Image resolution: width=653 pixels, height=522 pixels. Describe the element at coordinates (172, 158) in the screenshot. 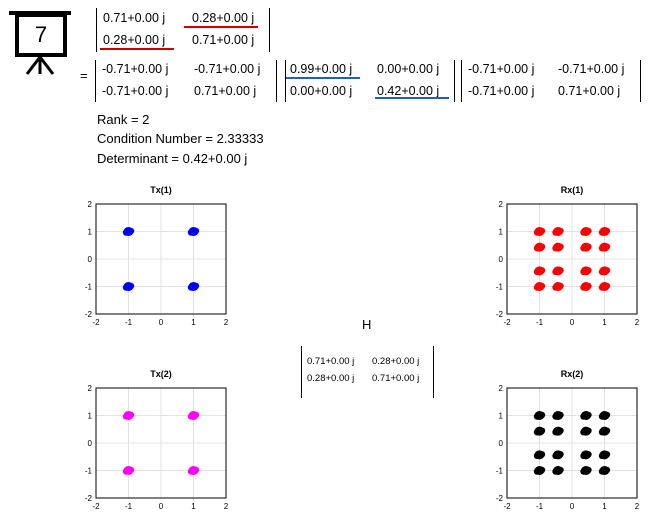

I see `determinant-label: Determinant = 0.42+0.00 j` at that location.